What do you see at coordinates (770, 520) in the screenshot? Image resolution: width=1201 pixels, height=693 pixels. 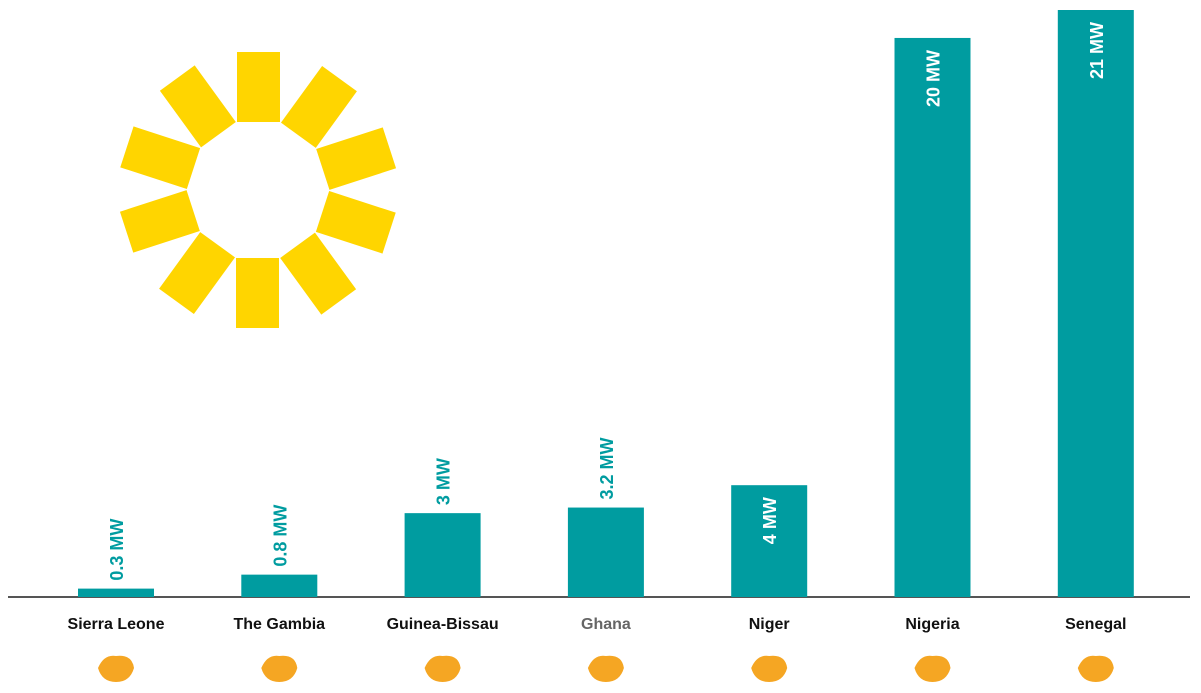 I see `value-label: 4 MW` at bounding box center [770, 520].